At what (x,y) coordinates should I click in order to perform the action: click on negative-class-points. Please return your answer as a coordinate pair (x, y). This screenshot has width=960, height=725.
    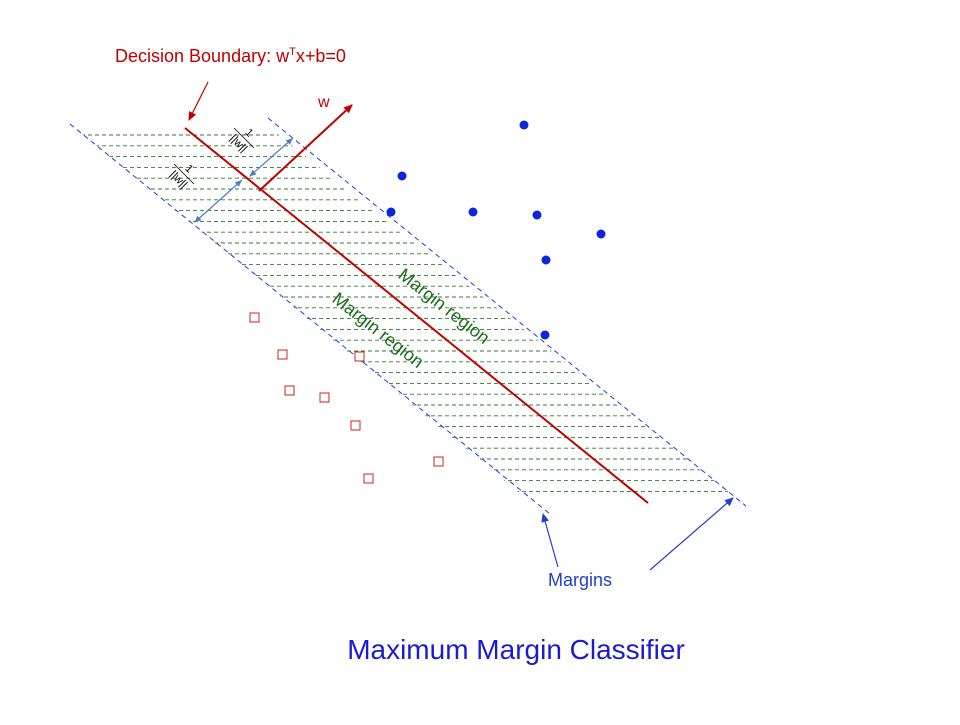
    Looking at the image, I should click on (346, 398).